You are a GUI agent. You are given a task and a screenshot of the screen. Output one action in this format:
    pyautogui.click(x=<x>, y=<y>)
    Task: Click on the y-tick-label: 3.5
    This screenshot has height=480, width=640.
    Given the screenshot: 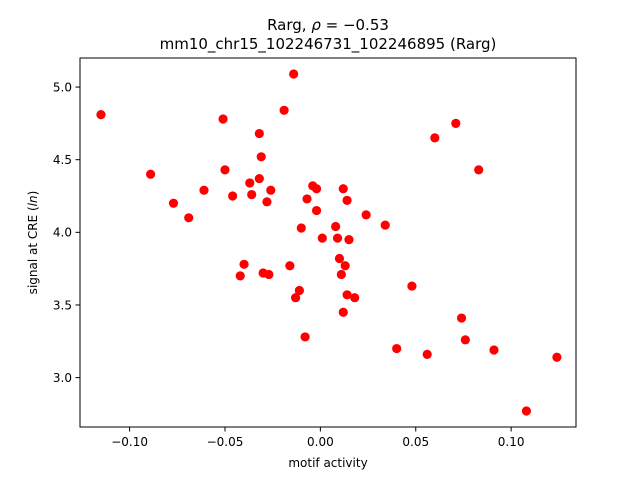 What is the action you would take?
    pyautogui.click(x=62, y=305)
    